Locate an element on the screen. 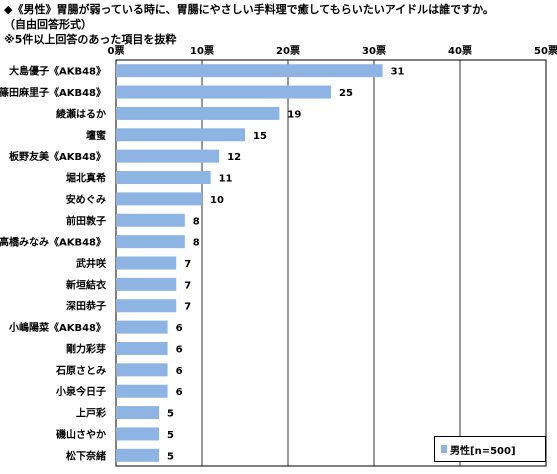  category-label: 前田敦子 is located at coordinates (86, 220).